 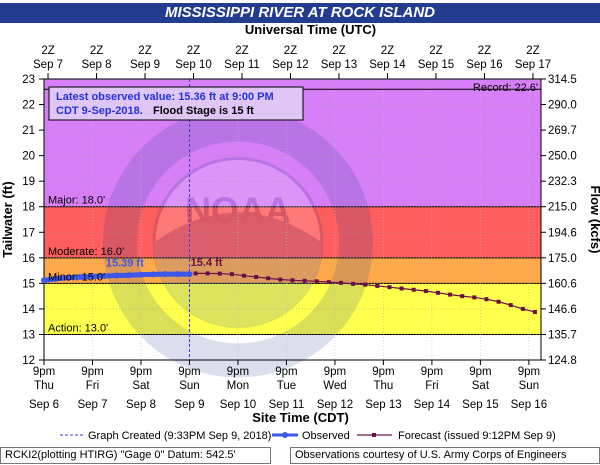 I want to click on right-tick-label-5: 194.6, so click(x=562, y=233).